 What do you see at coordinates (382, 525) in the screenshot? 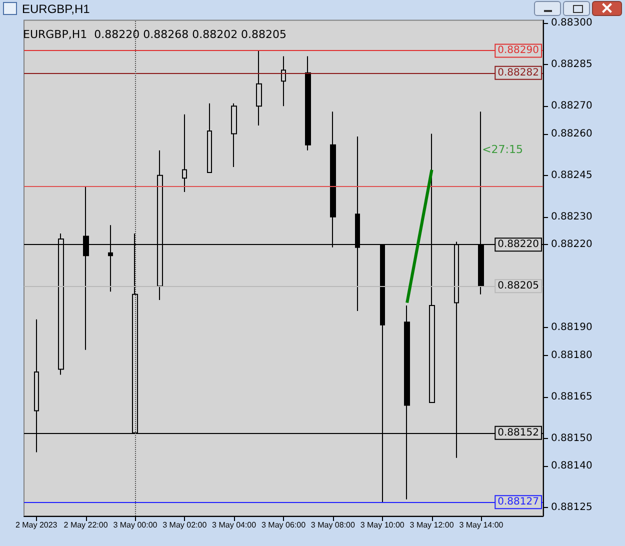
I see `x-tick-label: 3 May 10:00` at bounding box center [382, 525].